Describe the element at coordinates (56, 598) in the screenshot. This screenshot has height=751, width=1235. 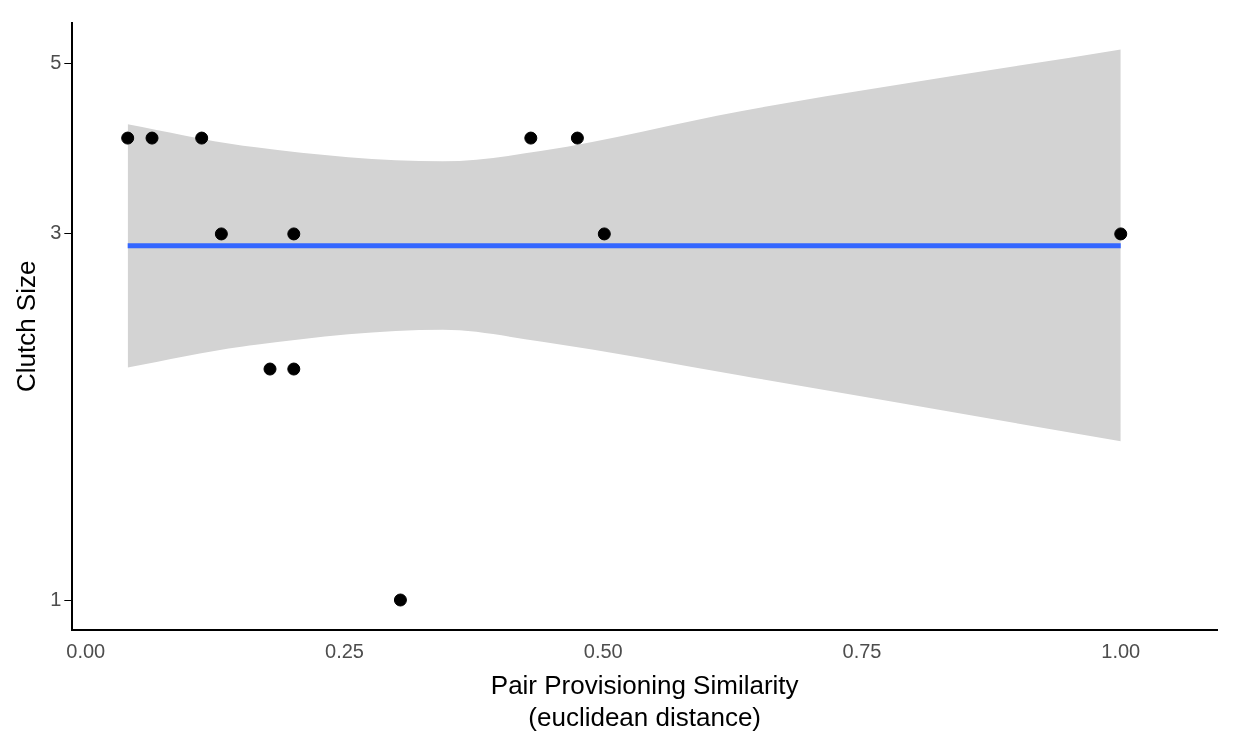
I see `y-tick-label: 1` at that location.